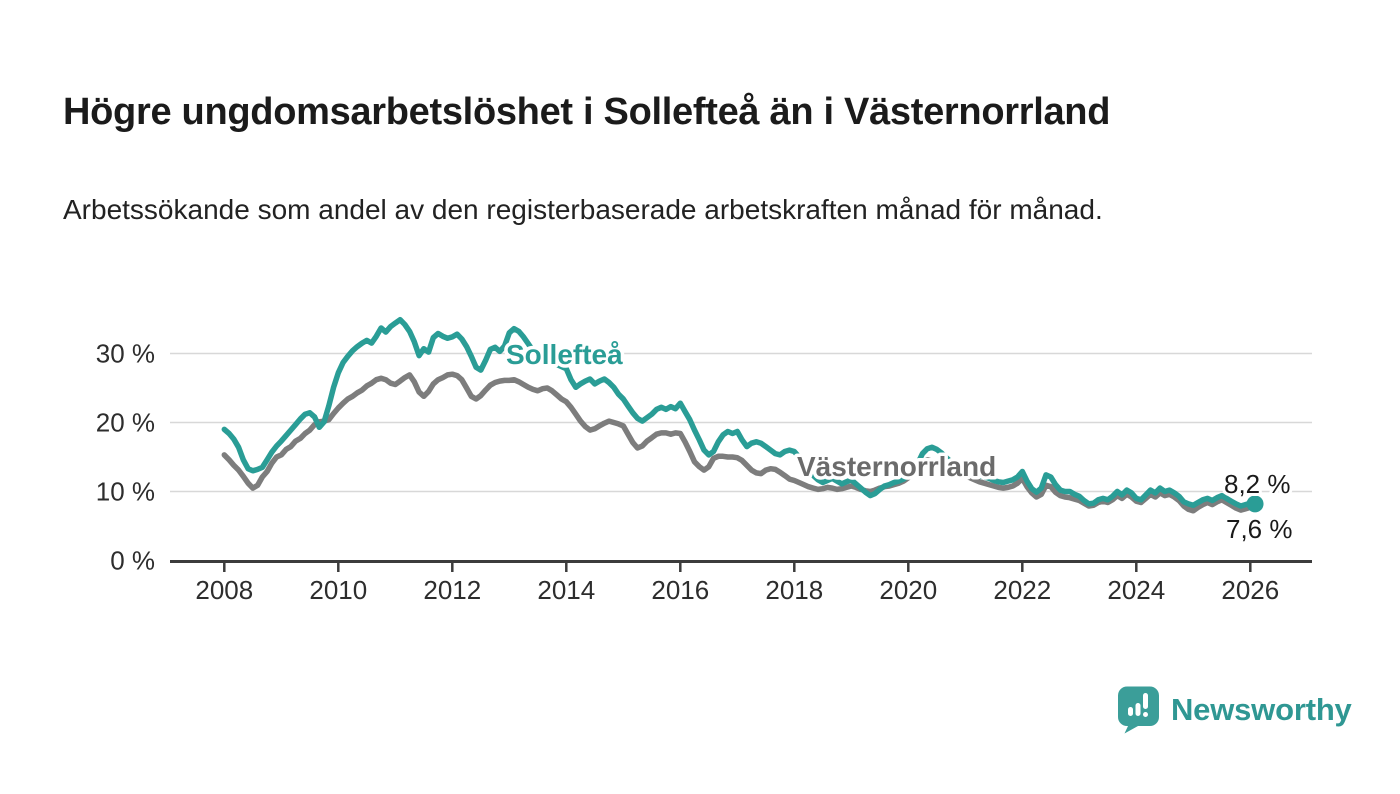 The width and height of the screenshot is (1400, 794). Describe the element at coordinates (564, 354) in the screenshot. I see `series-label-solleftea: Sollefteå` at that location.